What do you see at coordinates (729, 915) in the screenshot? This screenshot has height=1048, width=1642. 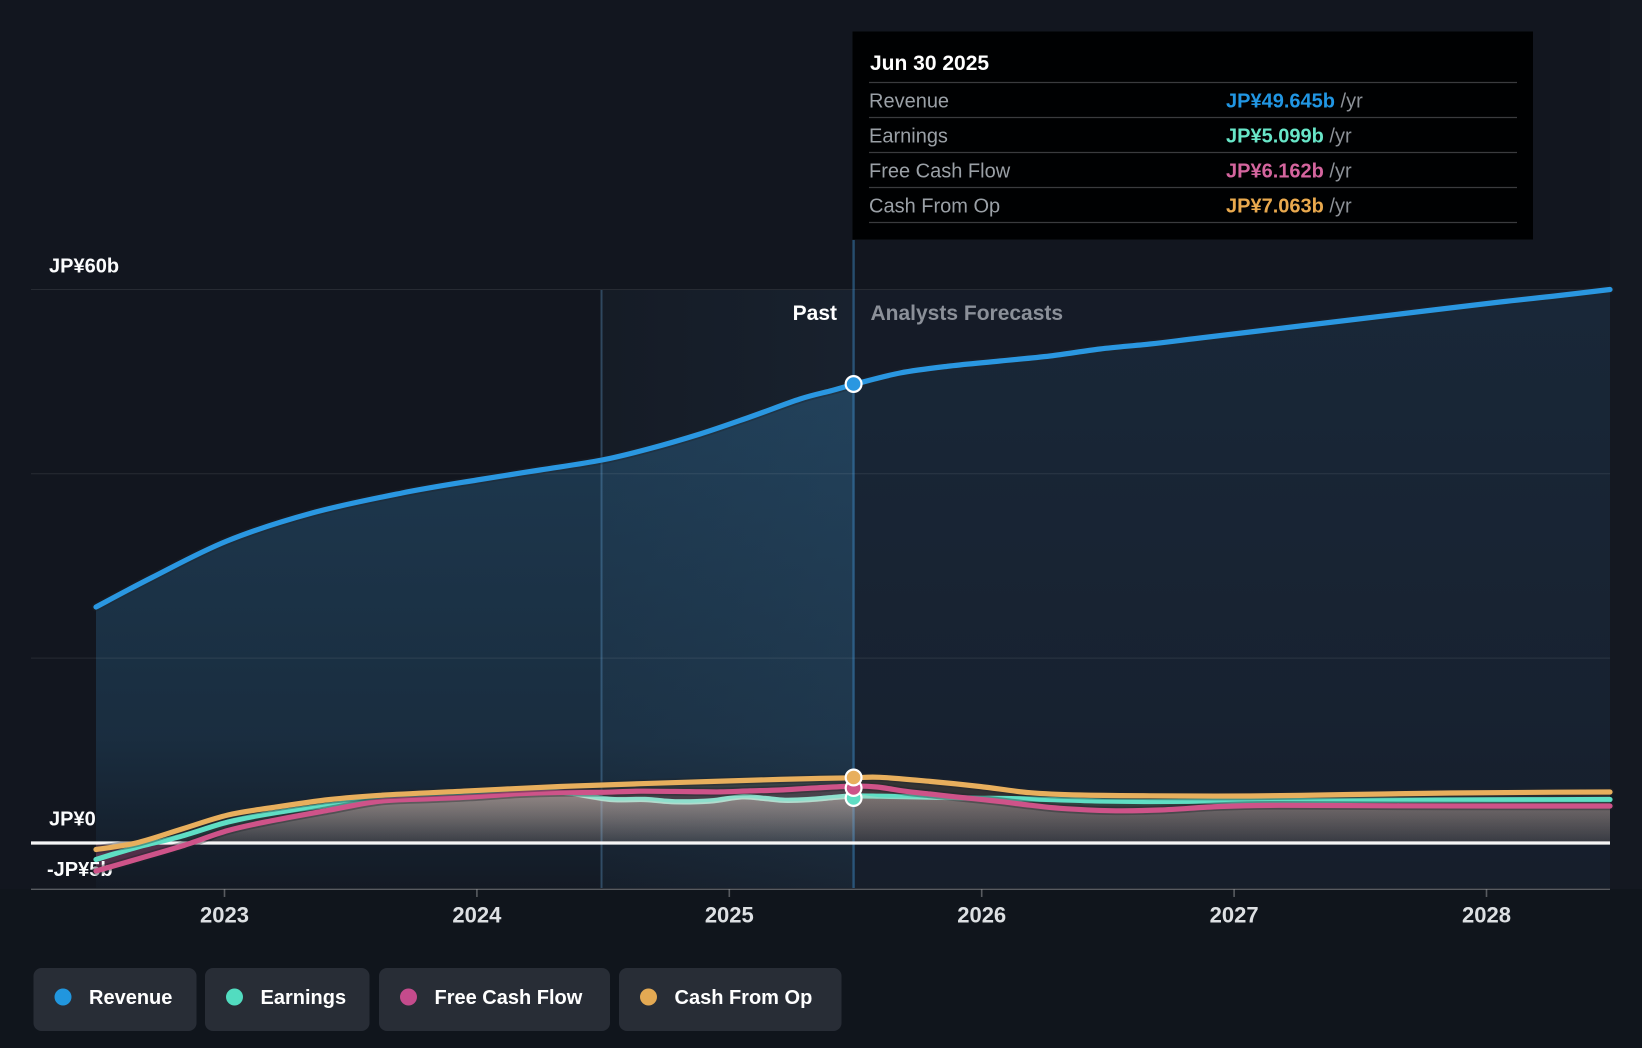 I see `svg-text: 2025` at bounding box center [729, 915].